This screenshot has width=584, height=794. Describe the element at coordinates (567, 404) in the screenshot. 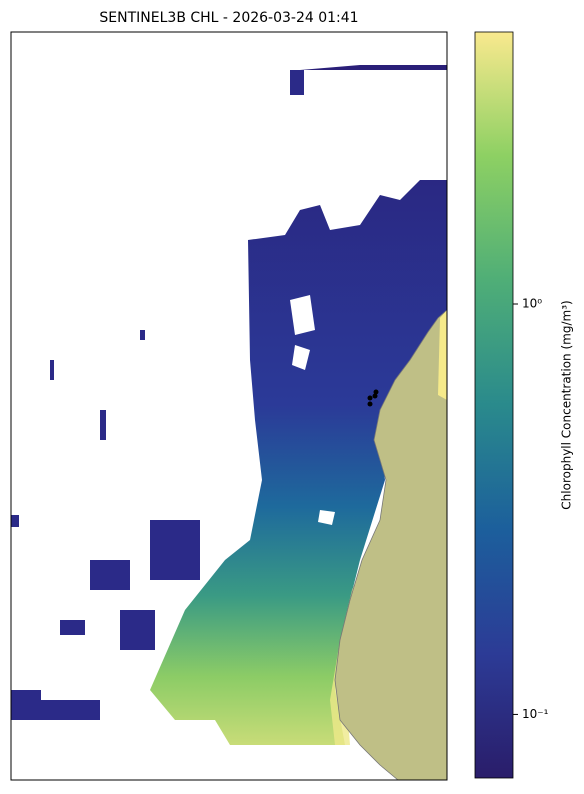

I see `colorbar-label: Chlorophyll Concentration (mg/m³)` at that location.